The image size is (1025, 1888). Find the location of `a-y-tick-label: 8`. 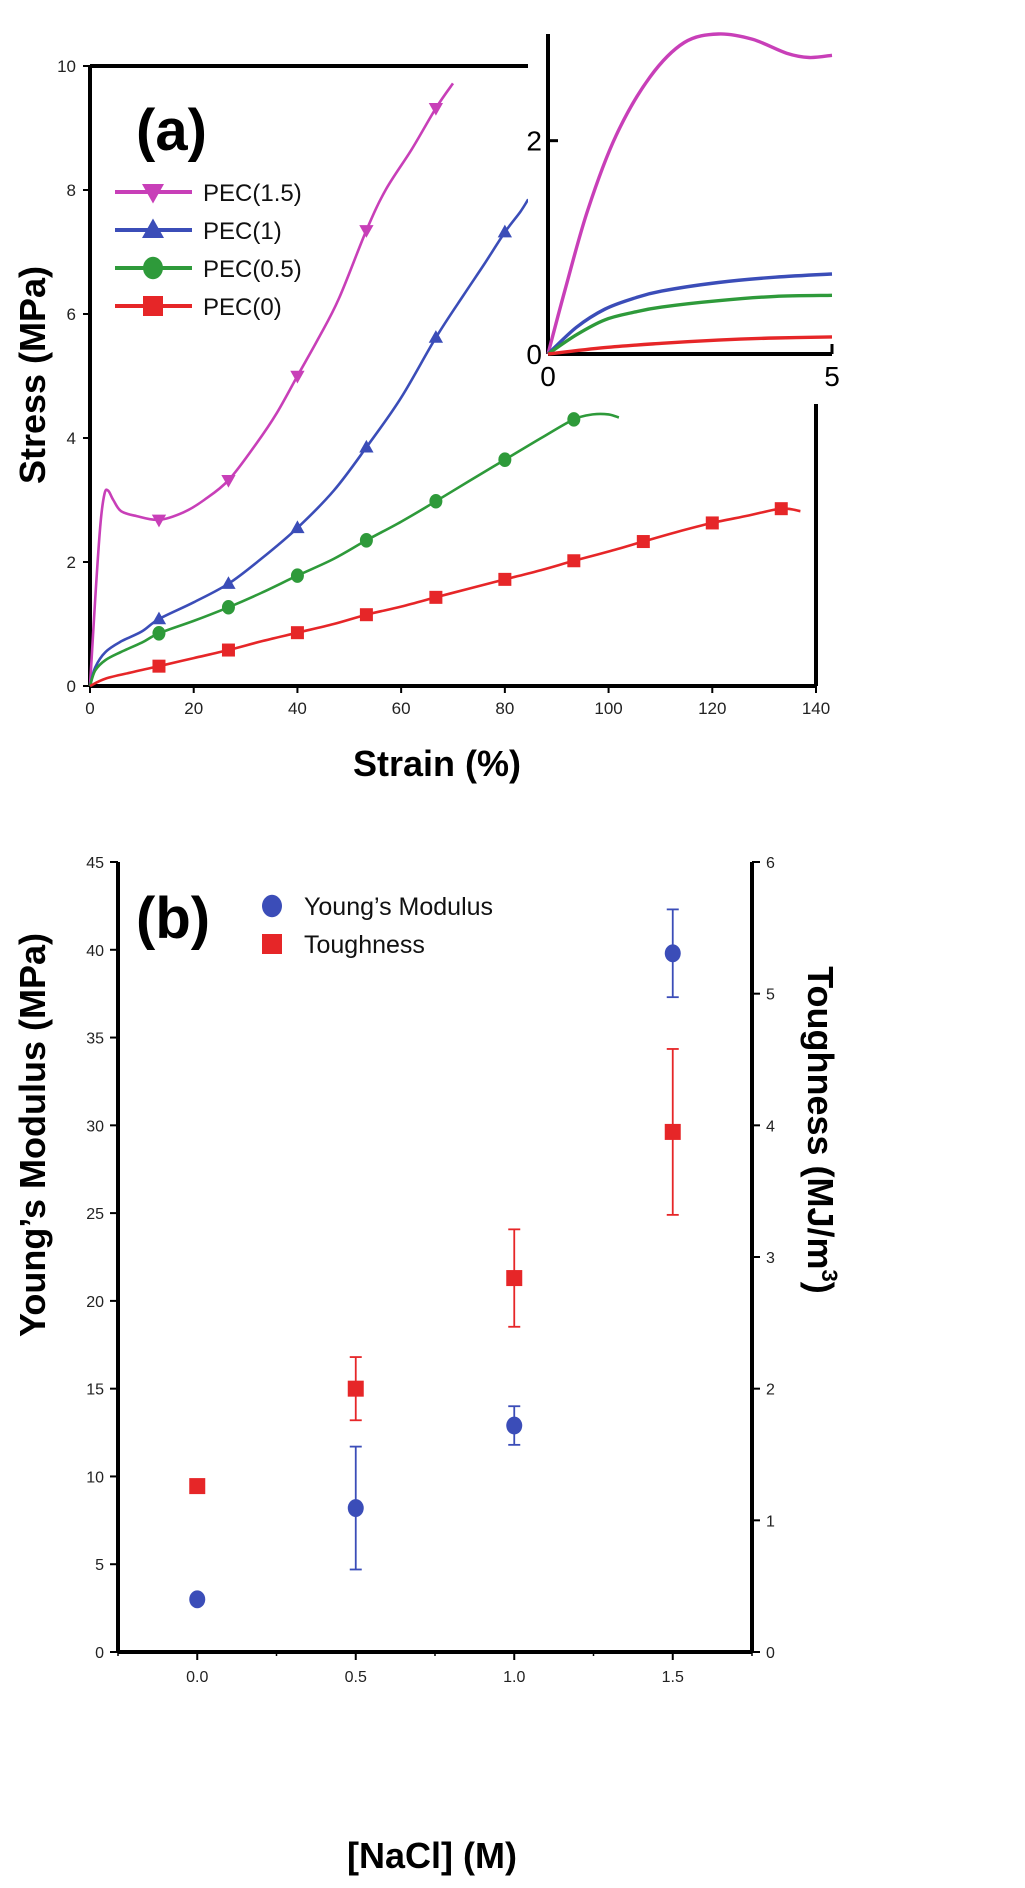

a-y-tick-label: 8 is located at coordinates (71, 190).